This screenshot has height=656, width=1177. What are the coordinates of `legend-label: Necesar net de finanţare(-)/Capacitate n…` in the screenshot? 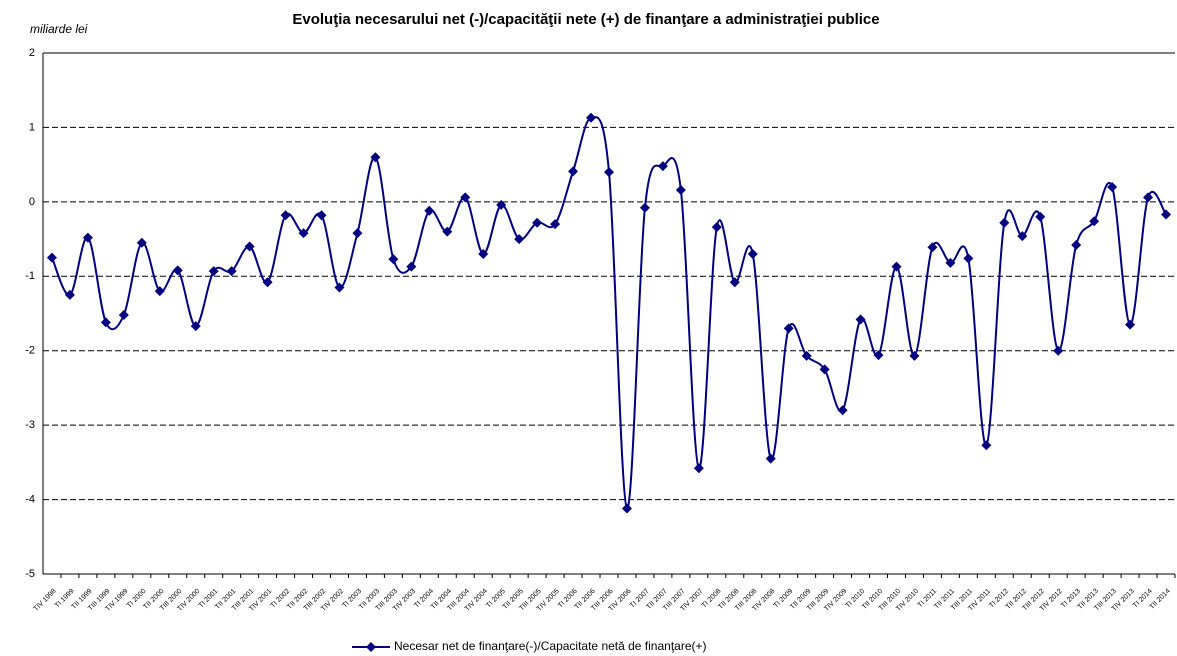 It's located at (550, 646).